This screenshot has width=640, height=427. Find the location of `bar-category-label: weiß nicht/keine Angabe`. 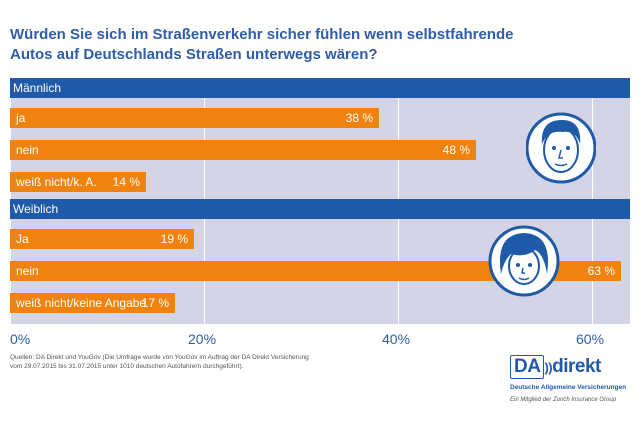

bar-category-label: weiß nicht/keine Angabe is located at coordinates (81, 303).